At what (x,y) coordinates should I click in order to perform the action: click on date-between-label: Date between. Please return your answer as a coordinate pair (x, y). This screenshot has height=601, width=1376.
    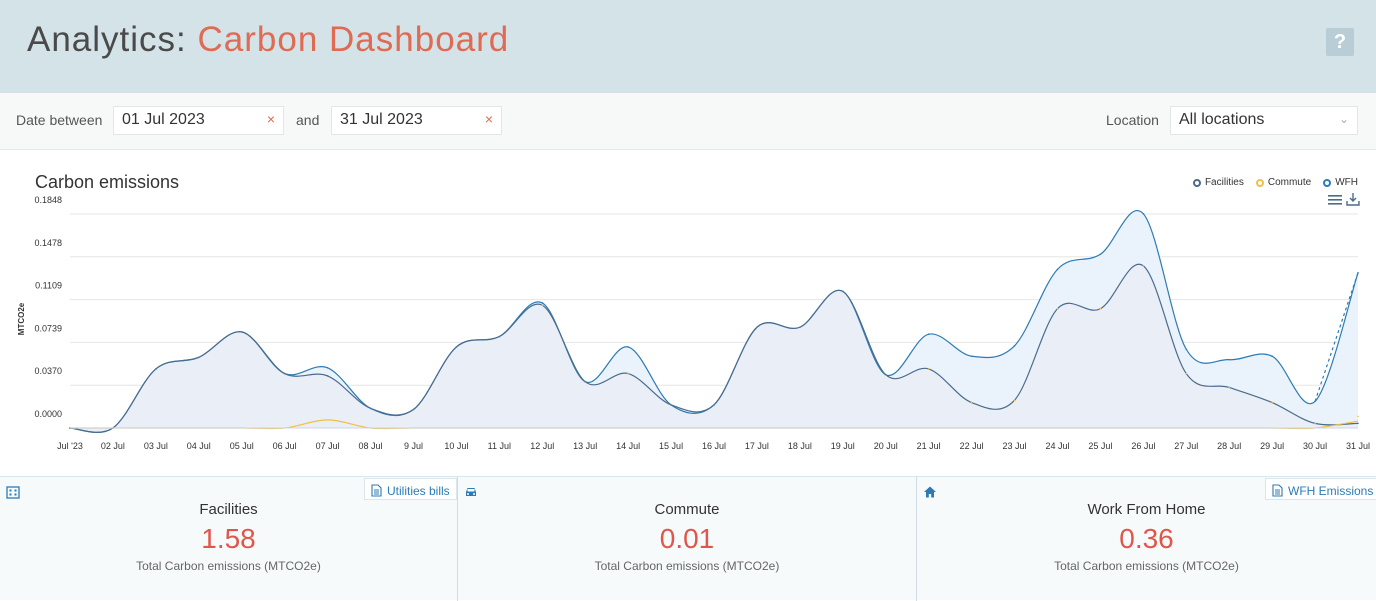
    Looking at the image, I should click on (59, 120).